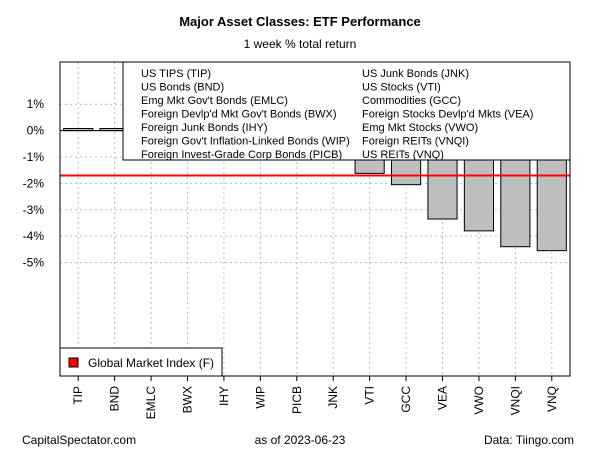  I want to click on legend-entry: Foreign Stocks Devlp'd Mkts (VEA), so click(447, 115).